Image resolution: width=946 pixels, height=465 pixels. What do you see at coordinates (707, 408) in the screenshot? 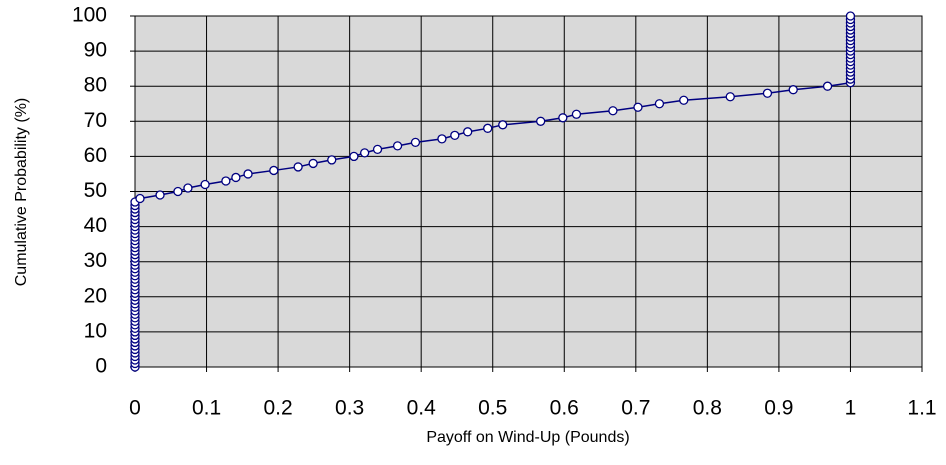
I see `x-tick-label: 0.8` at bounding box center [707, 408].